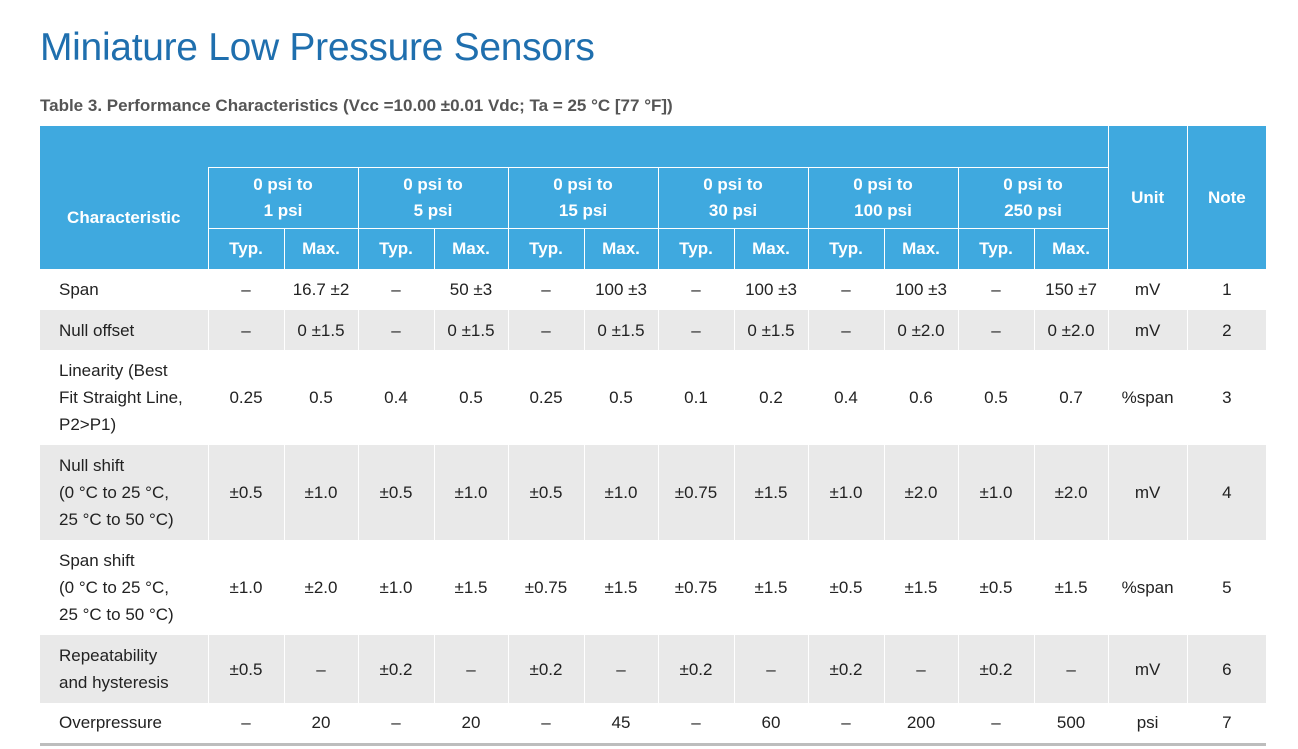  Describe the element at coordinates (470, 289) in the screenshot. I see `max-cell: 50 ±3` at that location.